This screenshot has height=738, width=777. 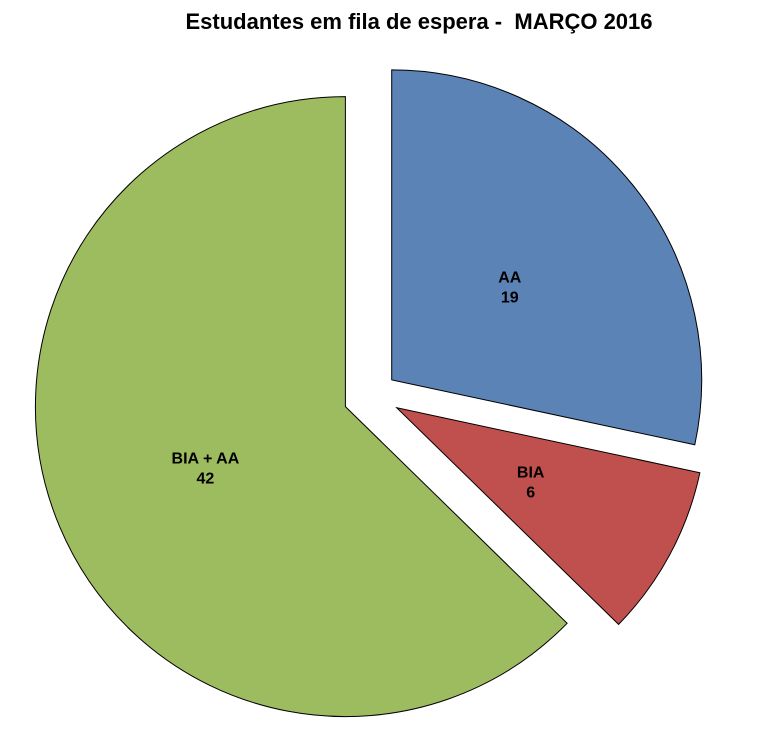 I want to click on slice-label: AA 19, so click(x=510, y=287).